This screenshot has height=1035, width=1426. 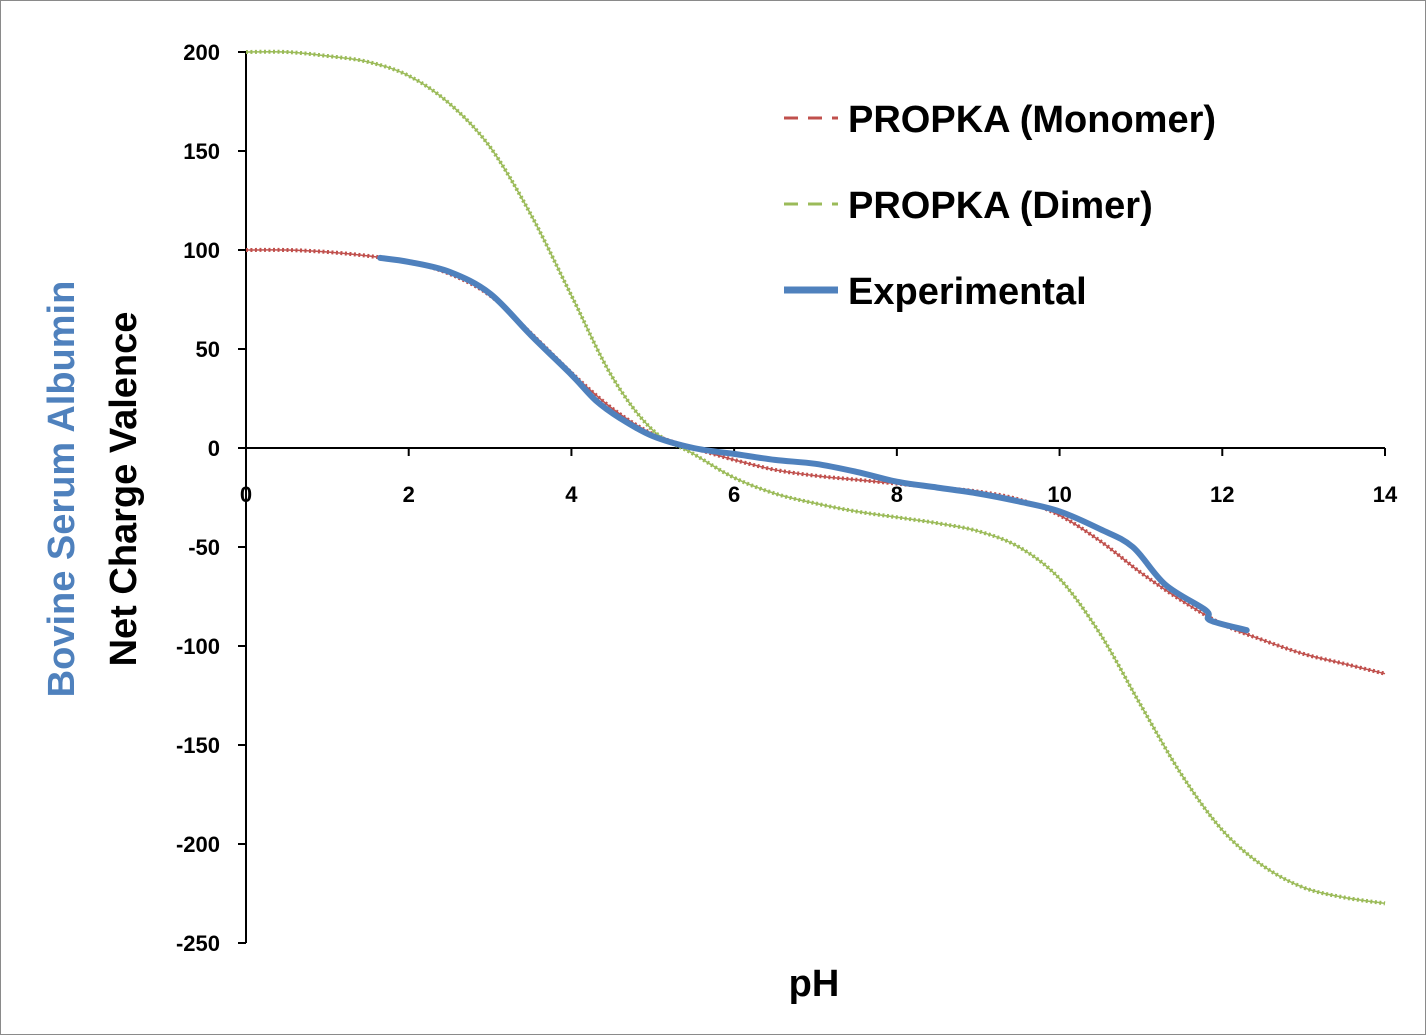 I want to click on y-tick-label: 0, so click(x=214, y=448).